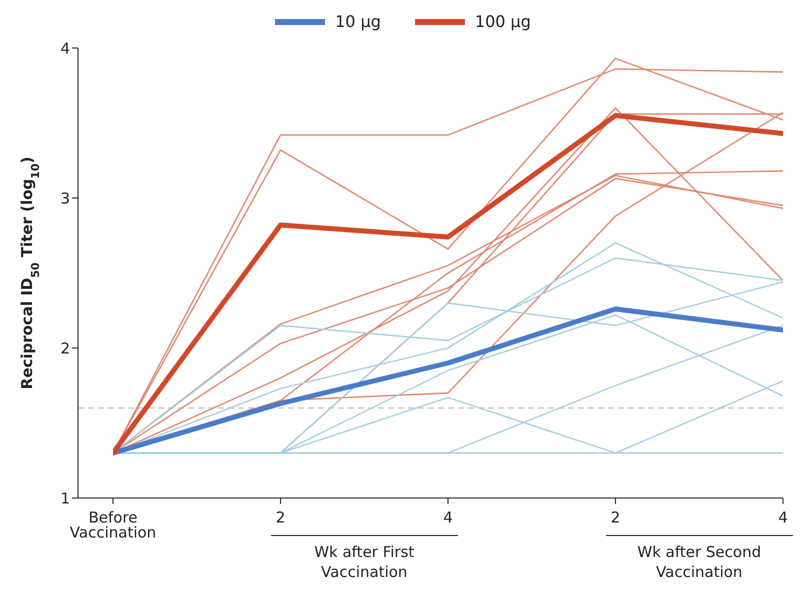 This screenshot has width=800, height=604. Describe the element at coordinates (65, 348) in the screenshot. I see `y-tick-label: 2` at that location.